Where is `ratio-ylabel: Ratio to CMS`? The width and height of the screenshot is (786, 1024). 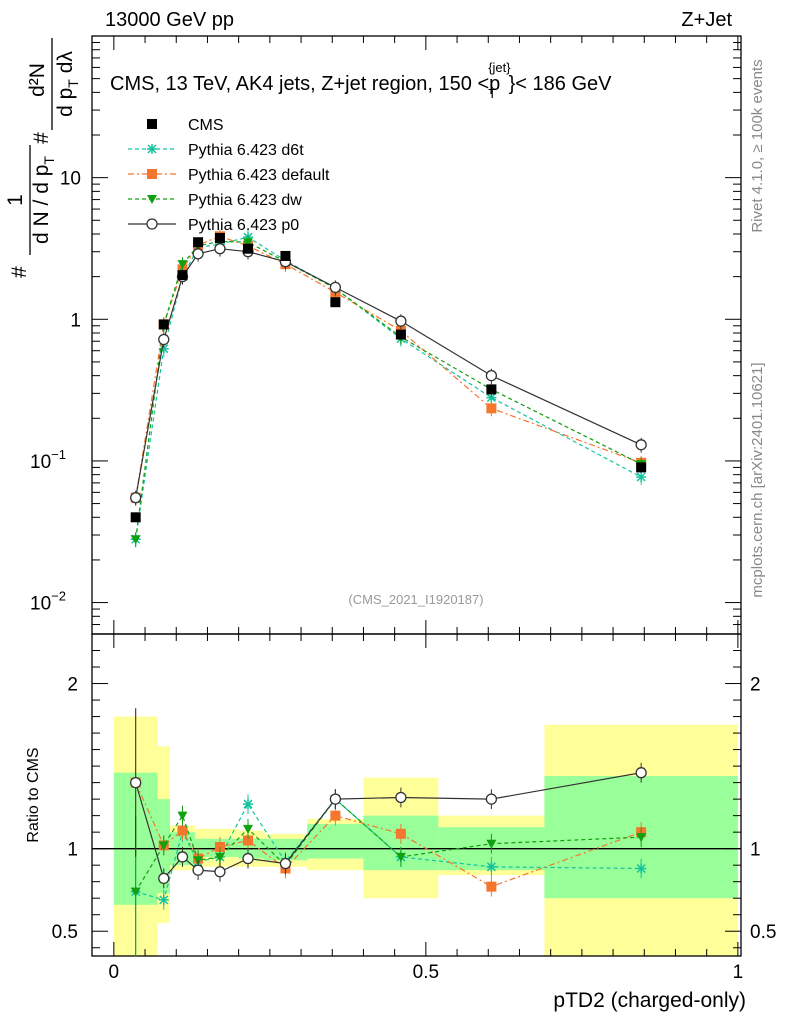 ratio-ylabel: Ratio to CMS is located at coordinates (33, 794).